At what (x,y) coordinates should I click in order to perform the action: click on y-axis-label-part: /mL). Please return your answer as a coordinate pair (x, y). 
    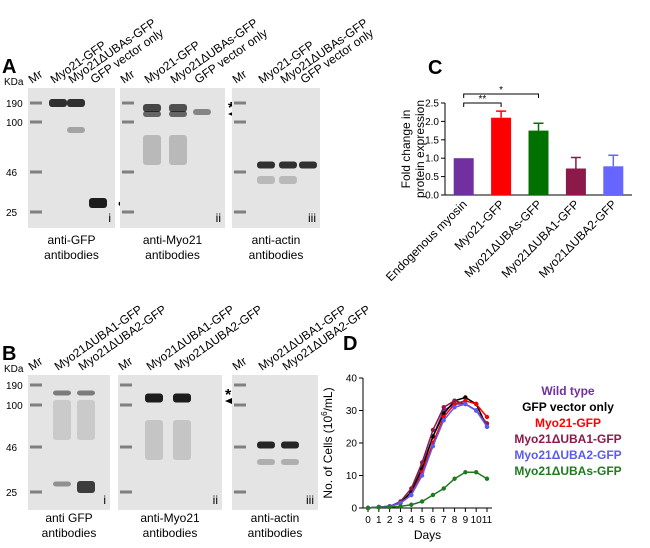
    Looking at the image, I should click on (328, 399).